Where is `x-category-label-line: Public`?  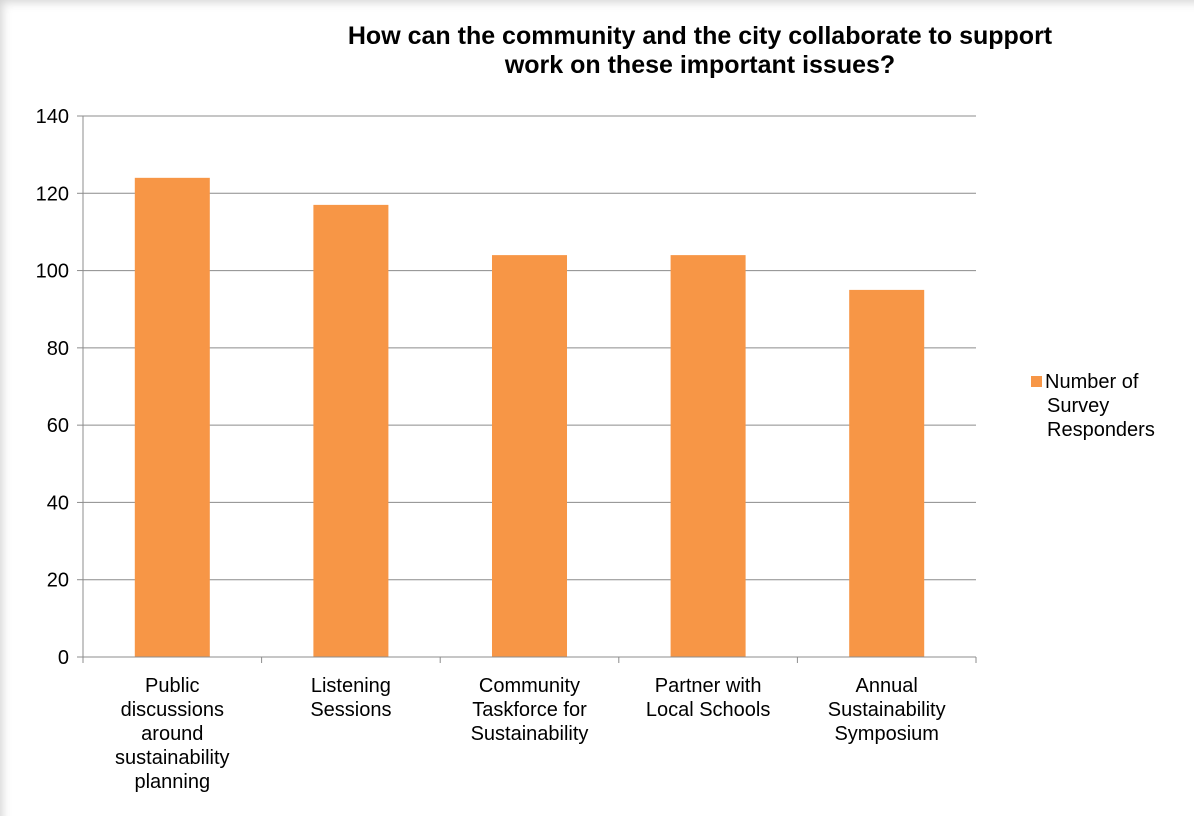 x-category-label-line: Public is located at coordinates (172, 686).